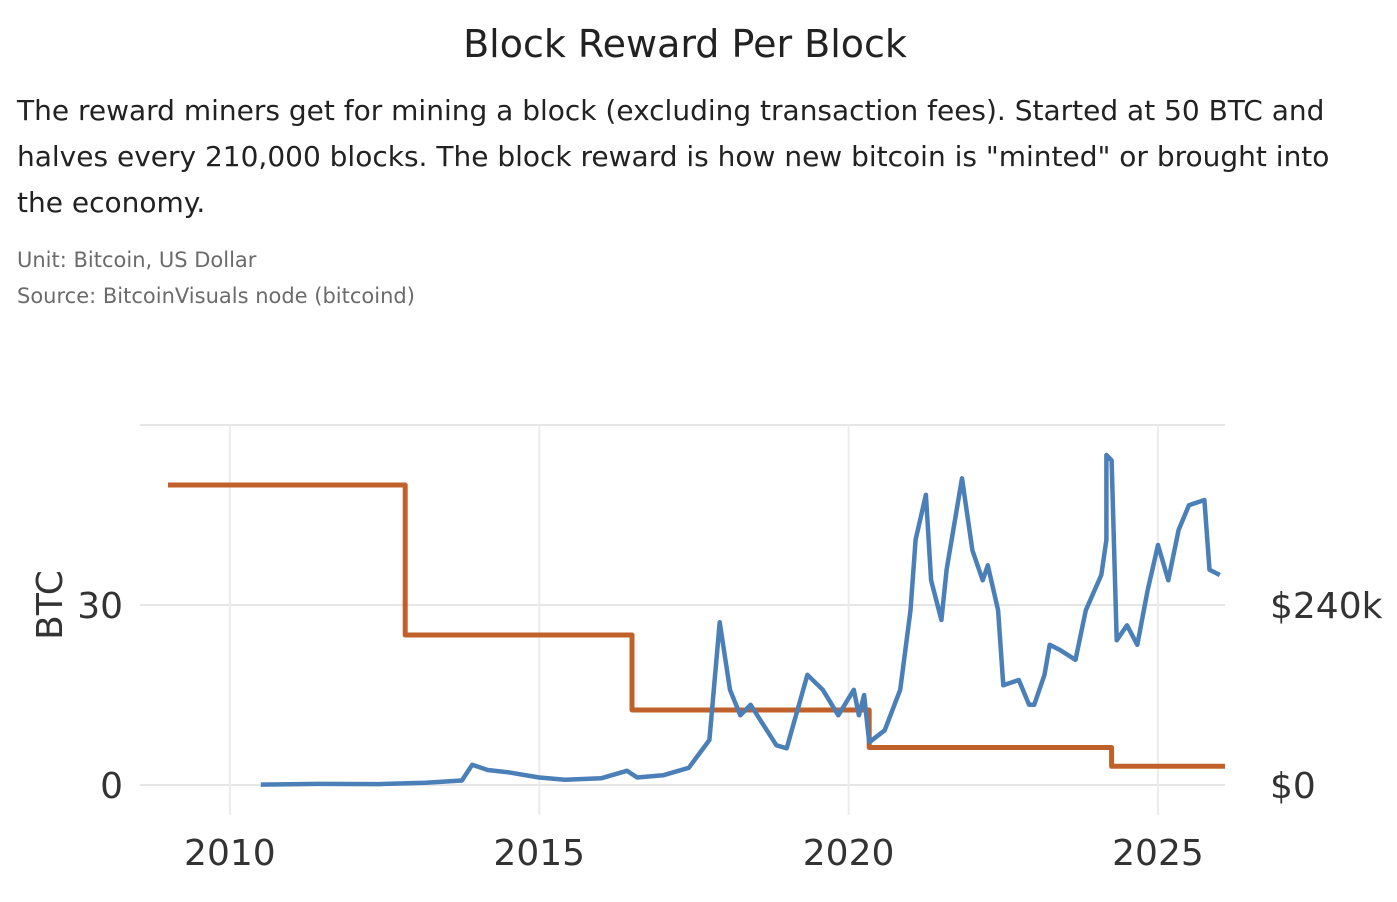 The height and width of the screenshot is (902, 1397). I want to click on x-tick-label: 2010, so click(230, 853).